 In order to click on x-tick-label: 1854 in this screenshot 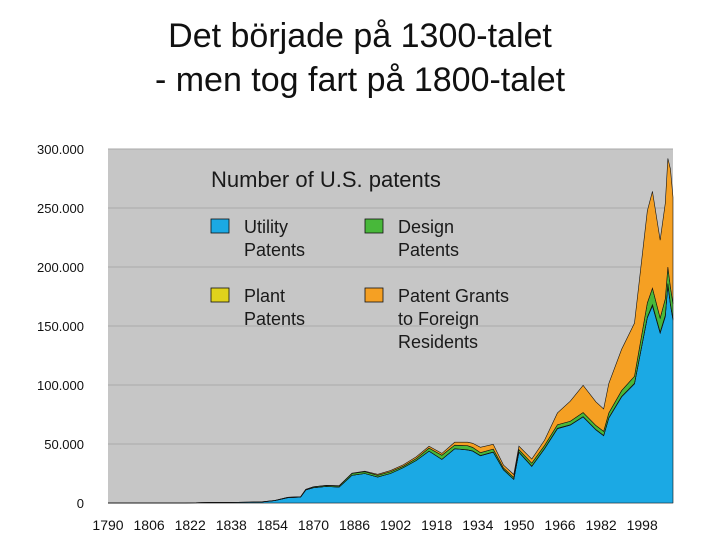, I will do `click(272, 525)`.